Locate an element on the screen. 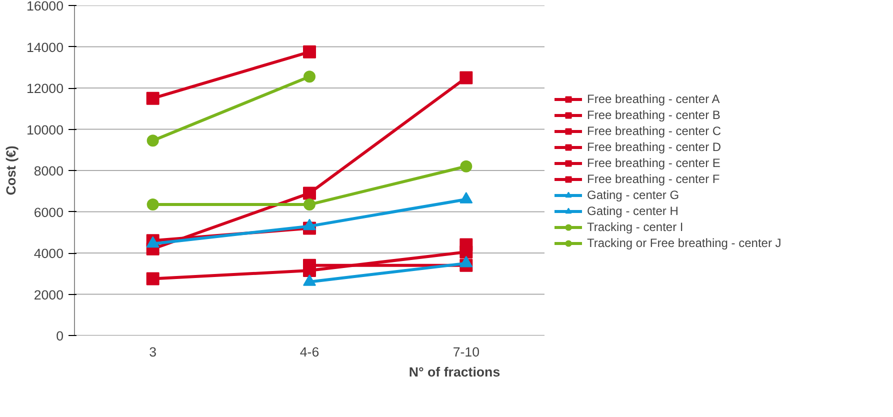  x-axis-title: N° of fractions is located at coordinates (454, 372).